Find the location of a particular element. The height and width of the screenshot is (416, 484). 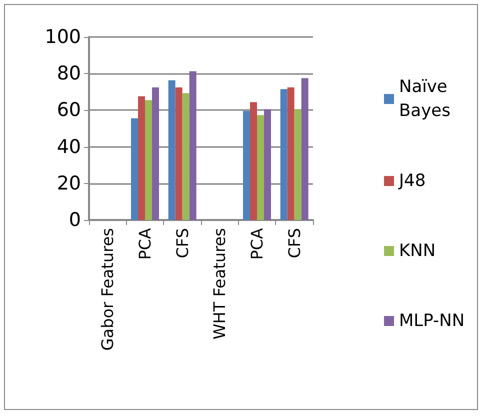

x-tick-label: WHT Features is located at coordinates (220, 284).